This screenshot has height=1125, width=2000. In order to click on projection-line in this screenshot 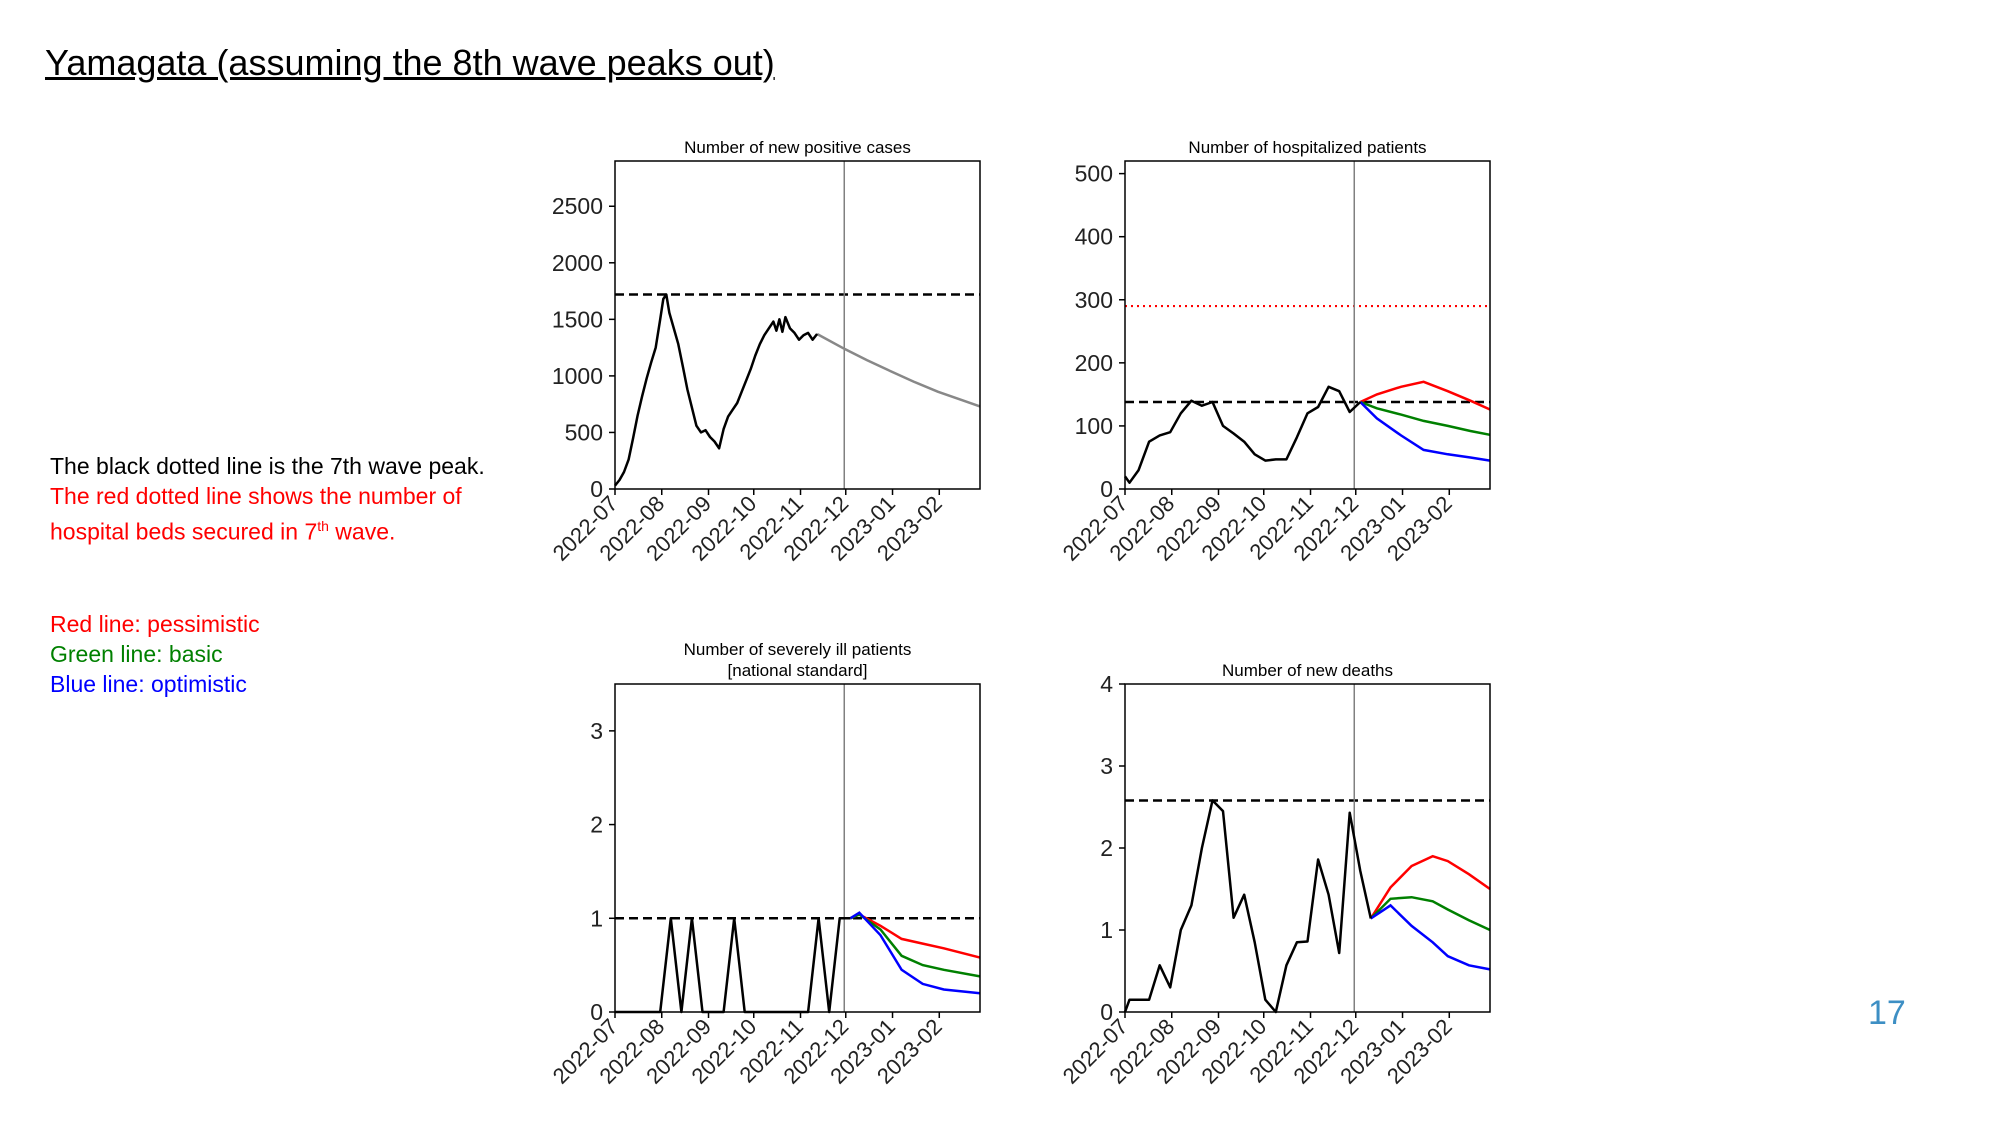, I will do `click(898, 370)`.